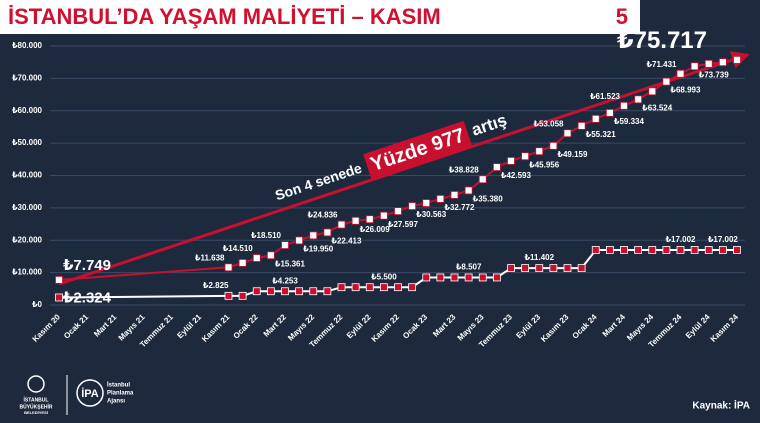  What do you see at coordinates (685, 90) in the screenshot?
I see `value-label: ₺68.993` at bounding box center [685, 90].